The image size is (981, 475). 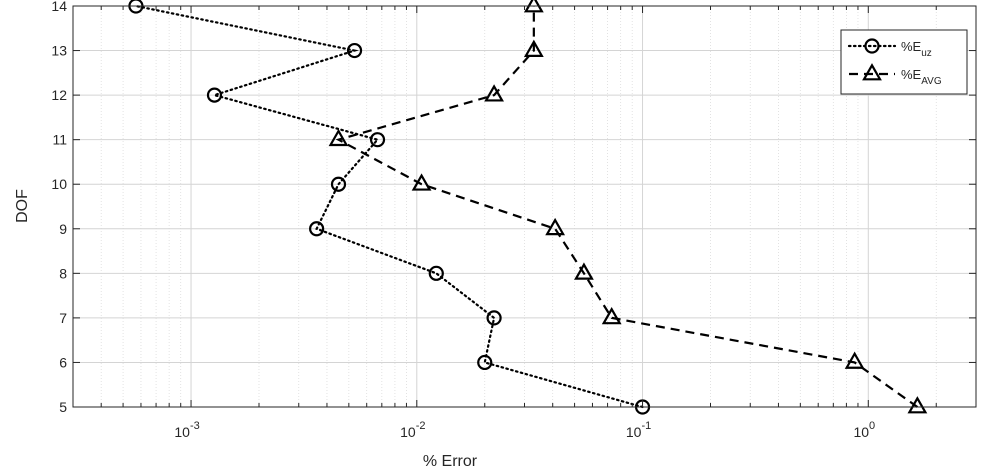 I want to click on y-tick-label: 8, so click(x=63, y=273).